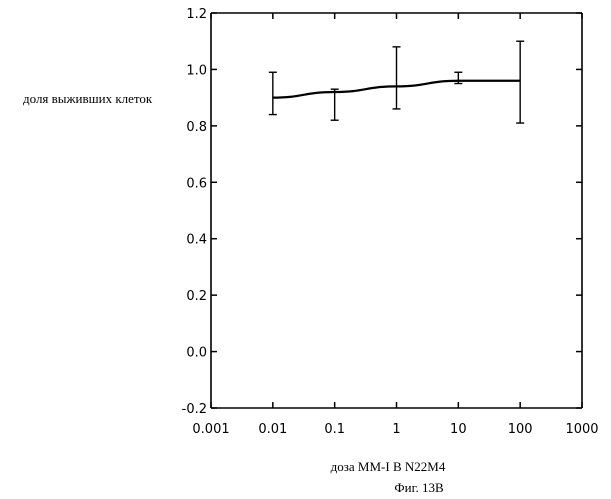 Image resolution: width=611 pixels, height=499 pixels. What do you see at coordinates (196, 183) in the screenshot?
I see `y-tick-label: 0.6` at bounding box center [196, 183].